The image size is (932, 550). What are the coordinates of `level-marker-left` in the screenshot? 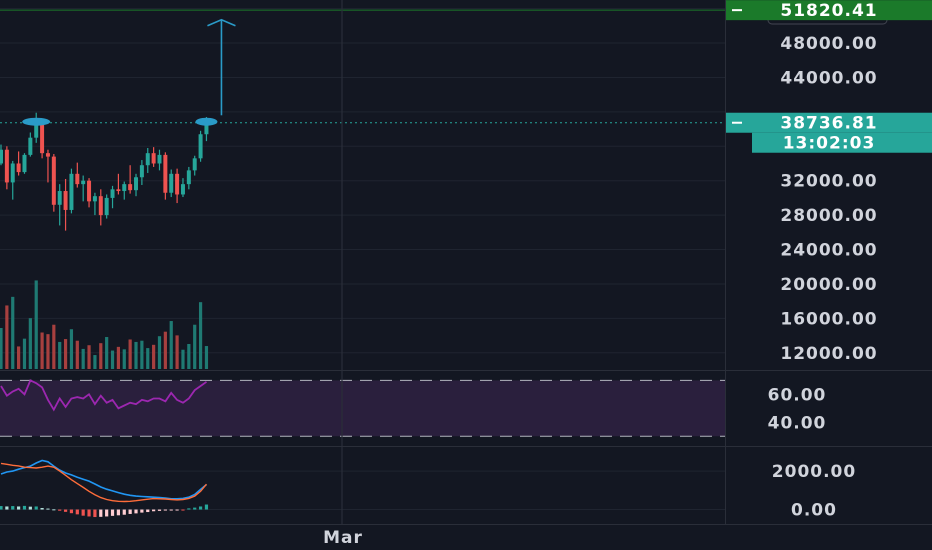 It's located at (36, 121).